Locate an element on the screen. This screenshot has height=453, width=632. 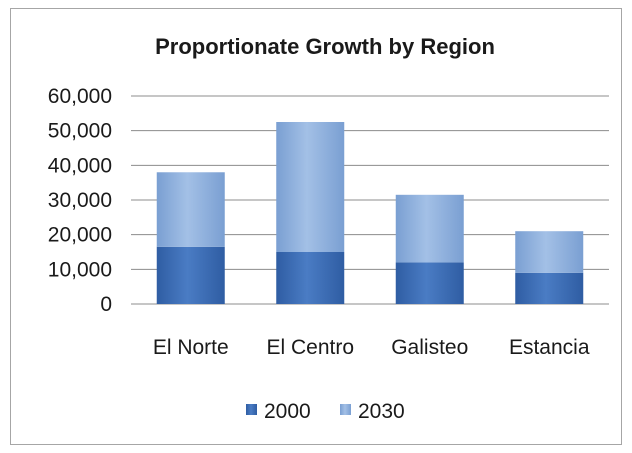
y-tick-label: 50,000 is located at coordinates (80, 131).